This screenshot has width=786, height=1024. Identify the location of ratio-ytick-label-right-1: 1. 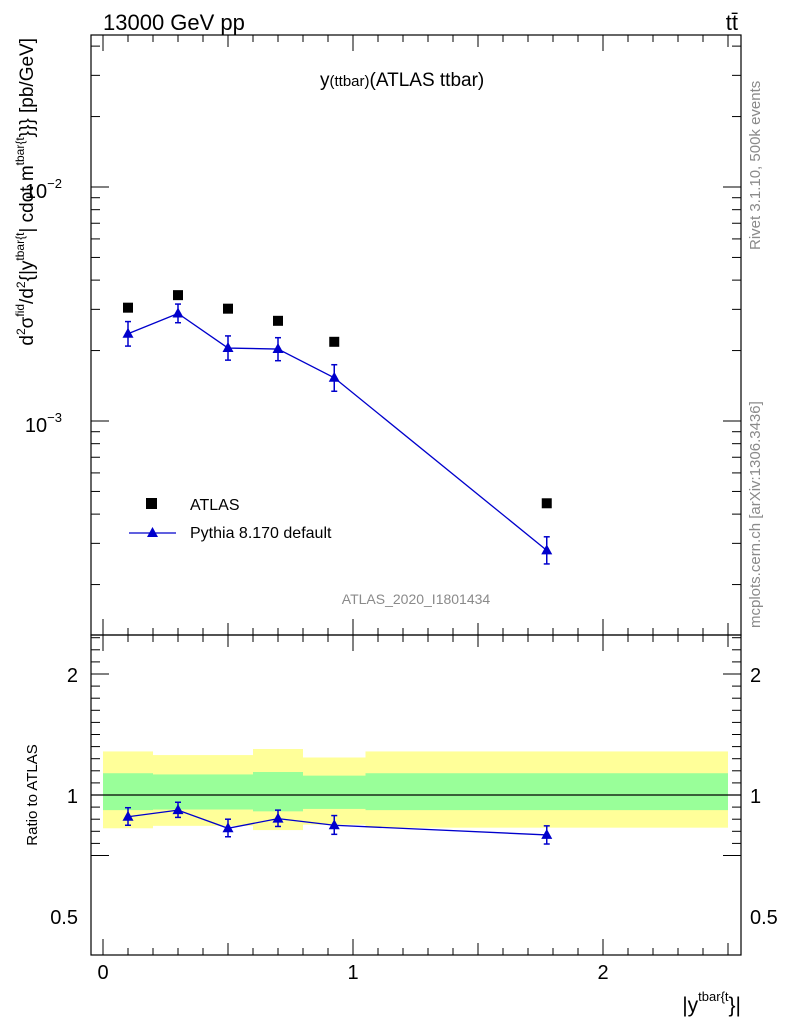
(755, 797).